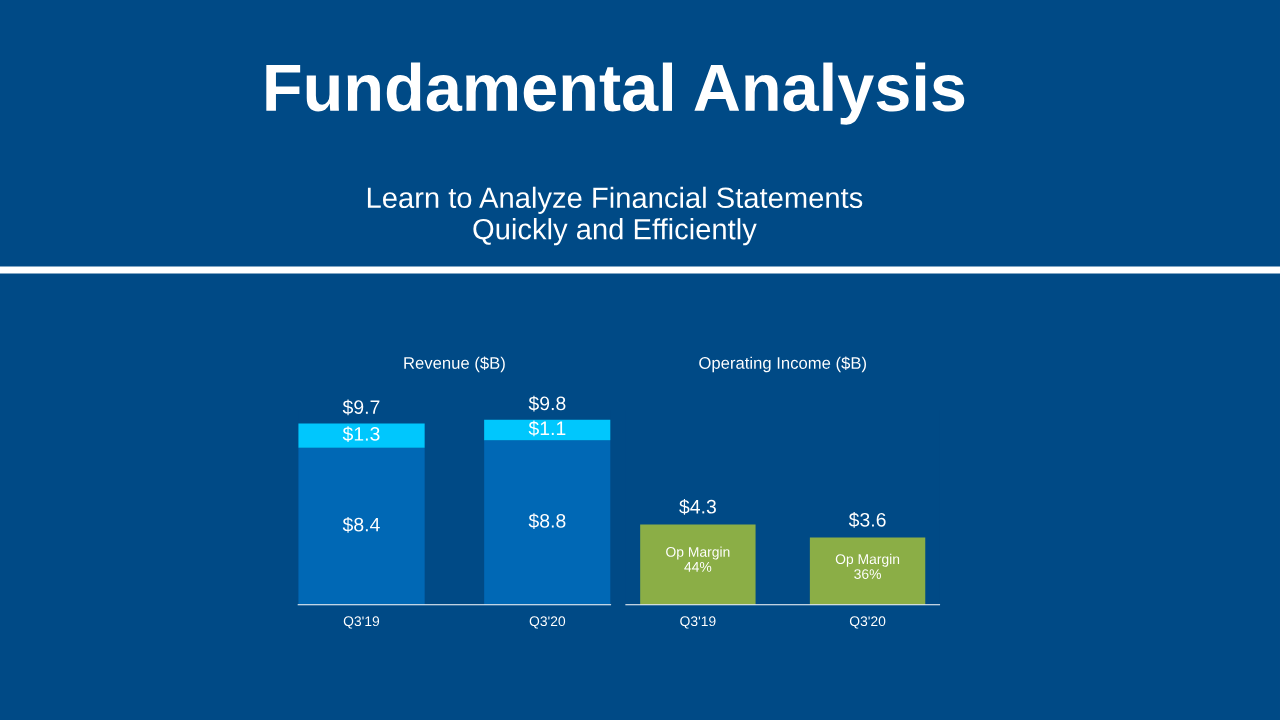 The image size is (1280, 720). What do you see at coordinates (454, 364) in the screenshot?
I see `chart-title: Revenue ($B)` at bounding box center [454, 364].